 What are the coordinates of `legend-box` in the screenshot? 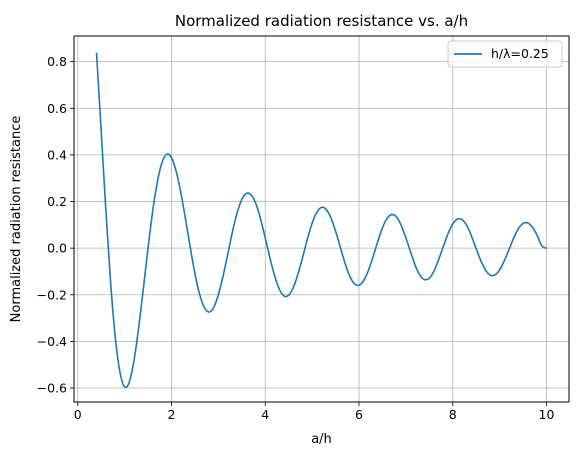 It's located at (505, 54).